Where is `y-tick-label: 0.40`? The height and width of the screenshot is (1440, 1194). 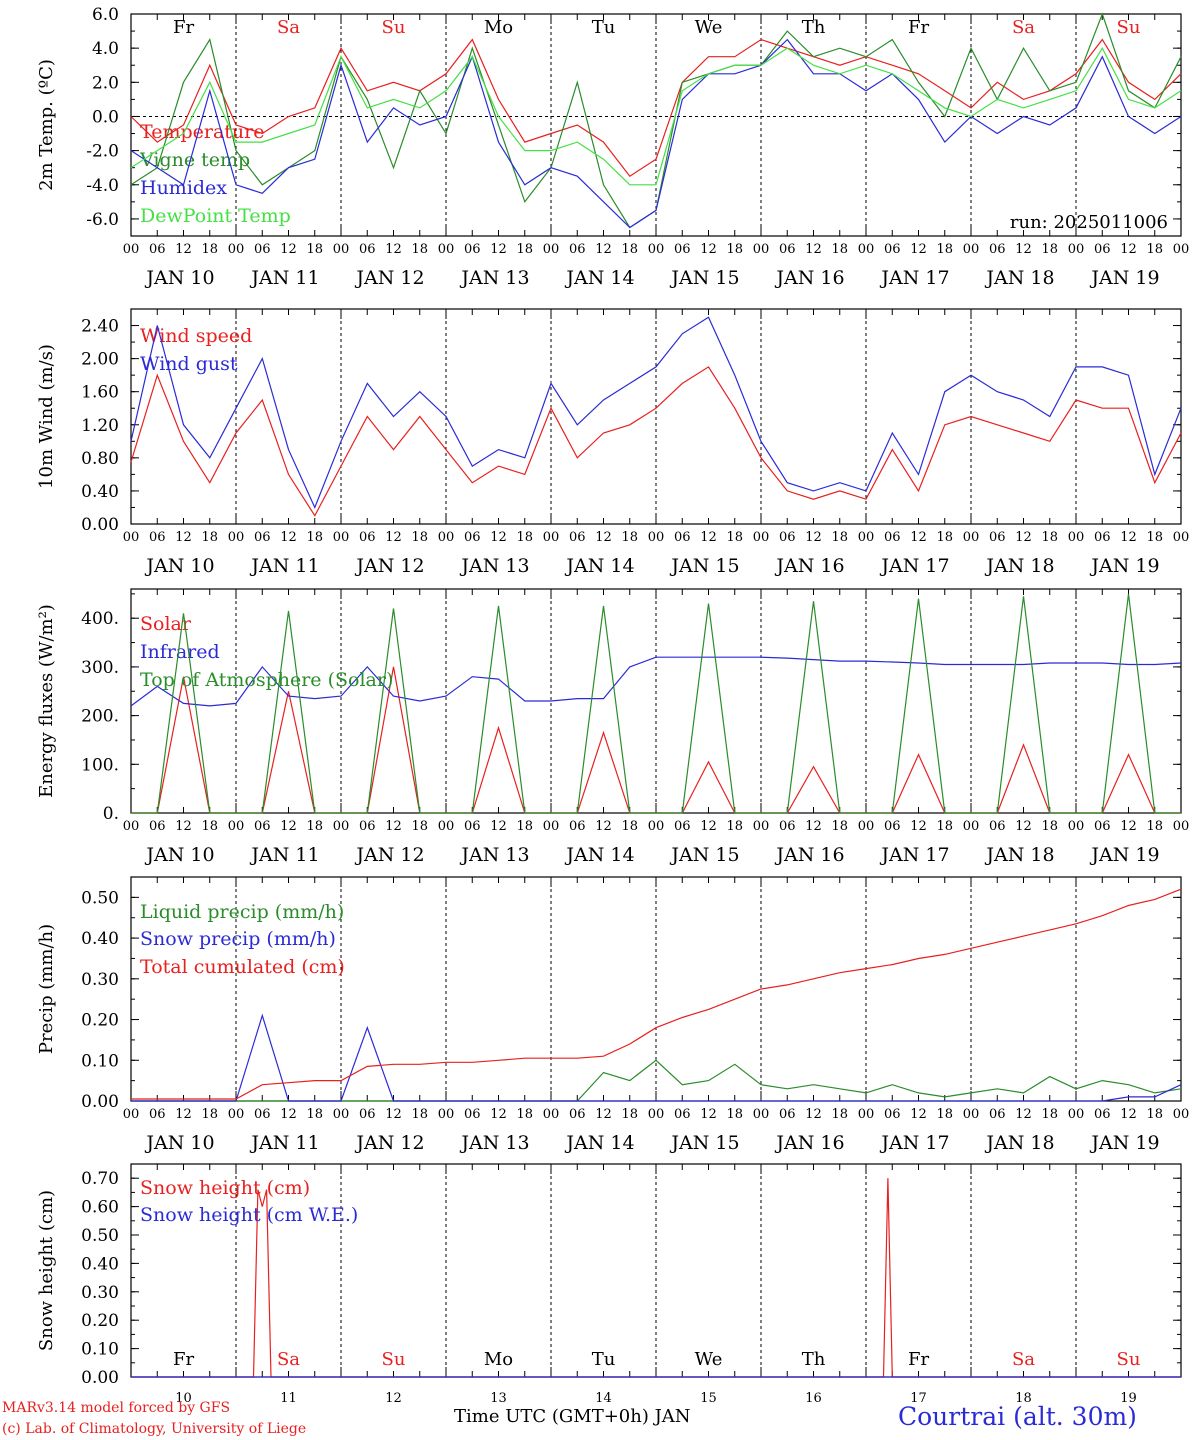 y-tick-label: 0.40 is located at coordinates (100, 1264).